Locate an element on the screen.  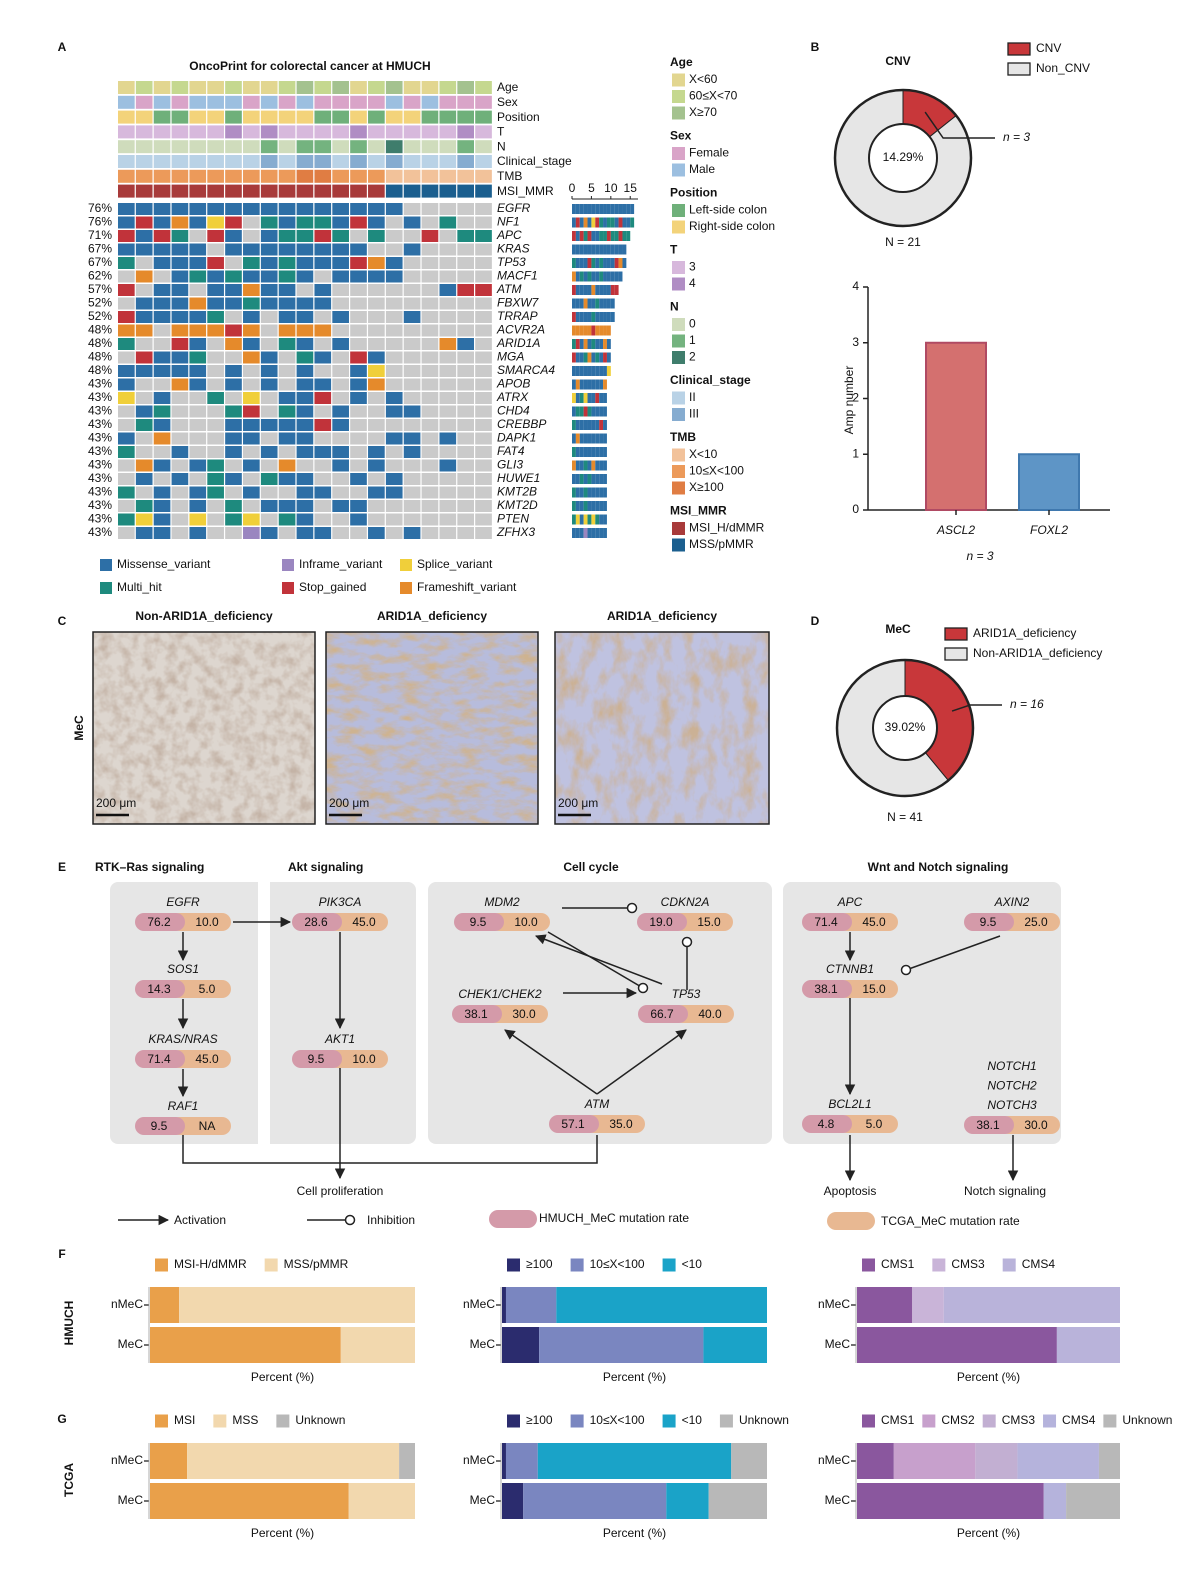
y-tick-label: nMeC is located at coordinates (834, 1304).